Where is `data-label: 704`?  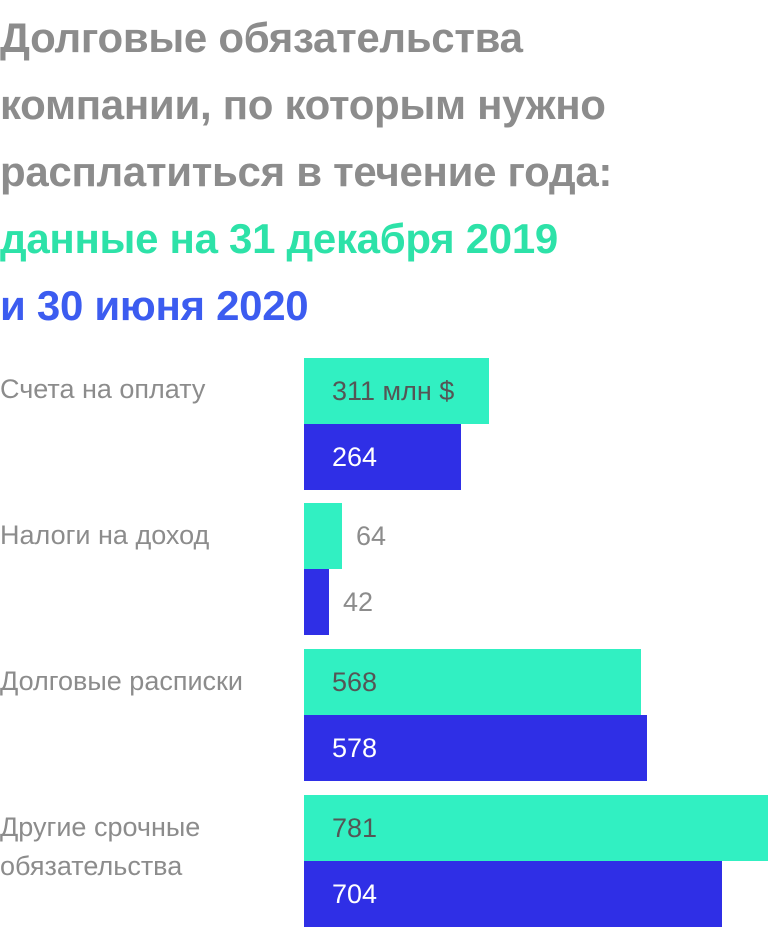
data-label: 704 is located at coordinates (355, 894).